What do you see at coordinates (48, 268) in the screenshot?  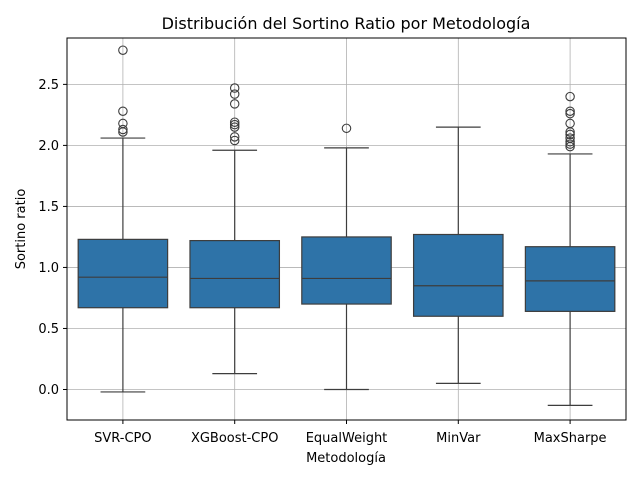 I see `y-tick-label: 1.0` at bounding box center [48, 268].